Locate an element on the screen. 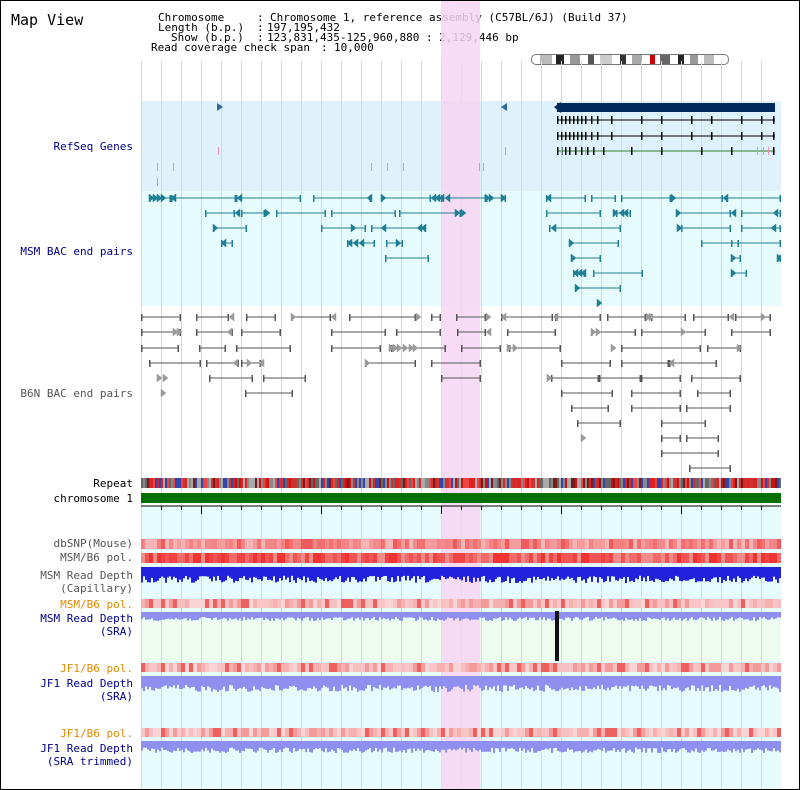 The width and height of the screenshot is (800, 790). track-label-msm-bac: MSM BAC end pairs is located at coordinates (76, 251).